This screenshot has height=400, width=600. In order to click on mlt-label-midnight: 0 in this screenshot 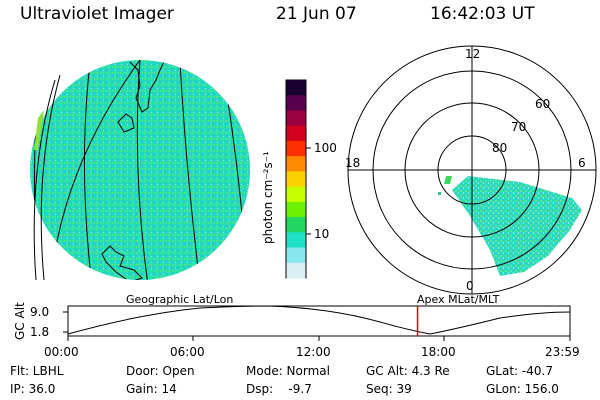, I will do `click(470, 286)`.